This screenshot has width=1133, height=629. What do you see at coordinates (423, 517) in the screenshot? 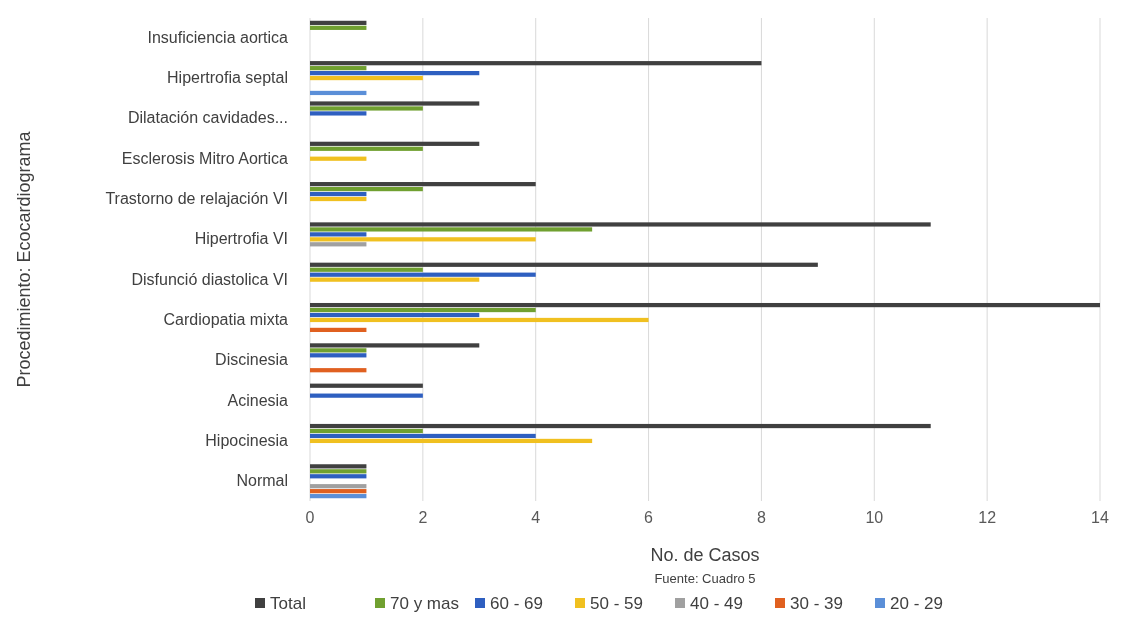
I see `x-tick-label: 2` at bounding box center [423, 517].